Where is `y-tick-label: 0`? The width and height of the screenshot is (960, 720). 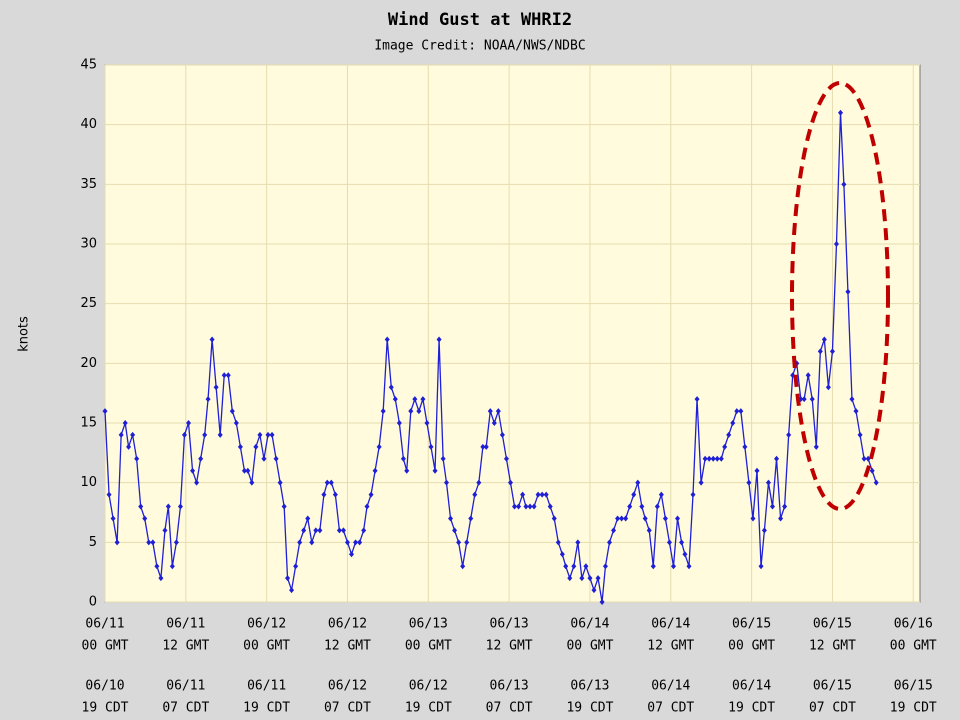 y-tick-label: 0 is located at coordinates (93, 602).